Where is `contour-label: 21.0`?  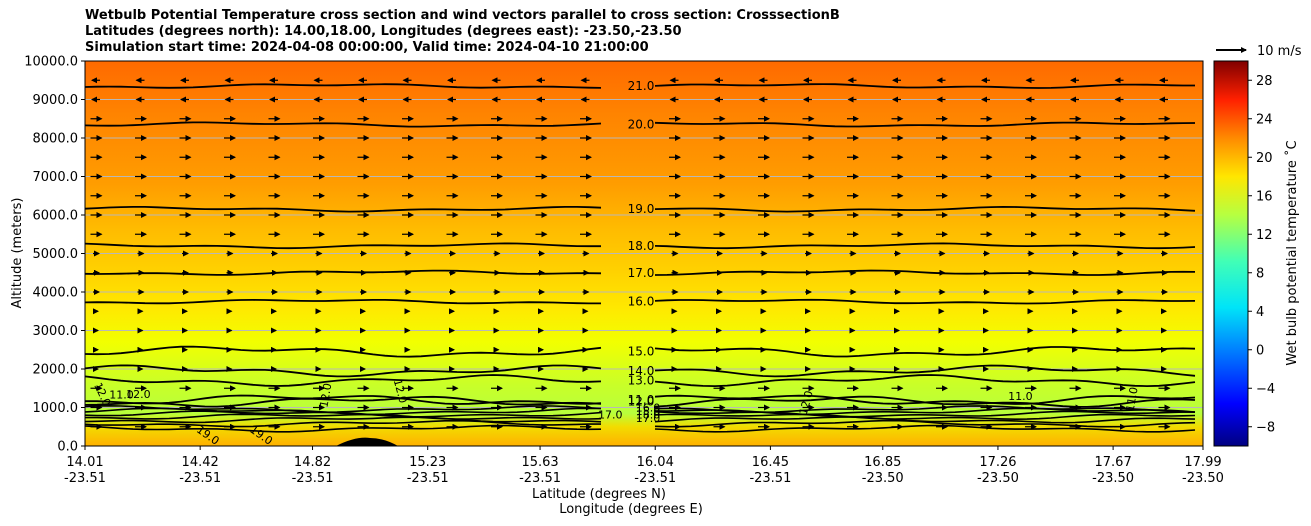 contour-label: 21.0 is located at coordinates (641, 86).